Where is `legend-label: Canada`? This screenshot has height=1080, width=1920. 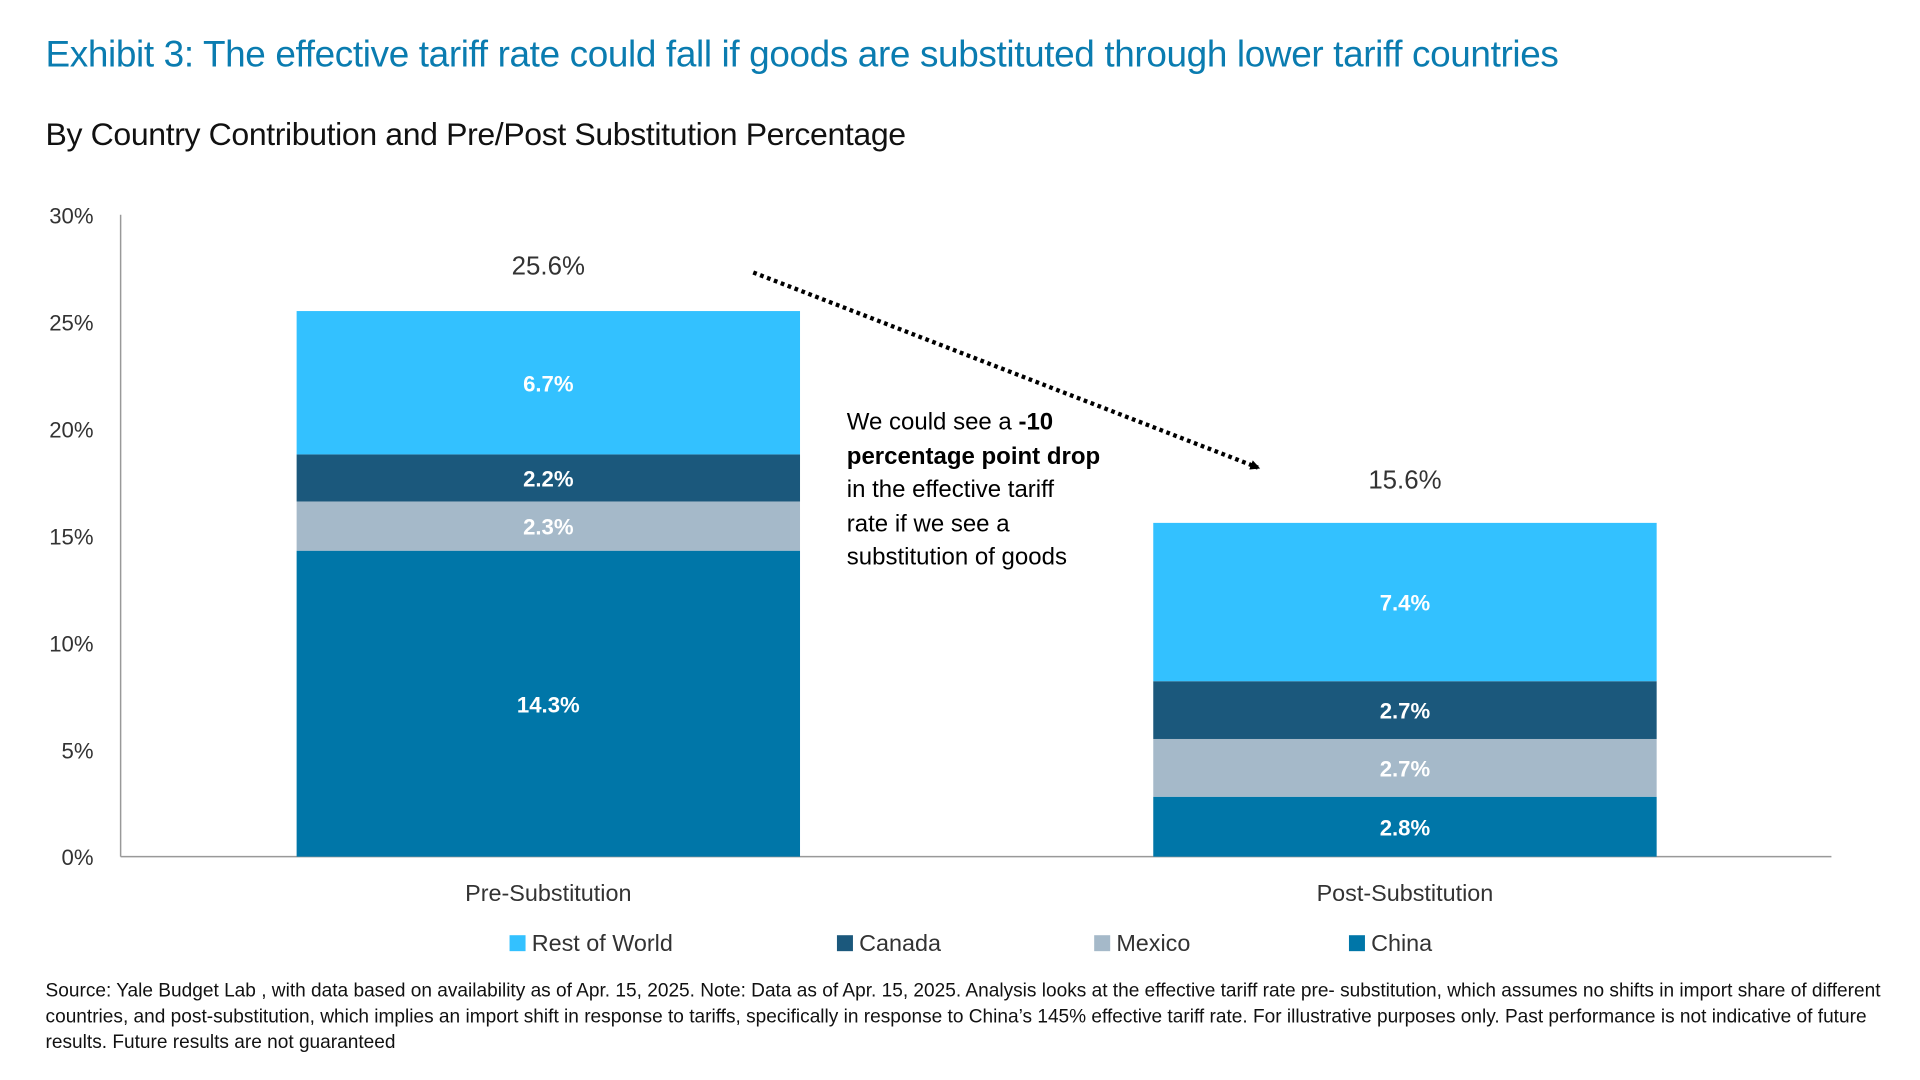
legend-label: Canada is located at coordinates (900, 943).